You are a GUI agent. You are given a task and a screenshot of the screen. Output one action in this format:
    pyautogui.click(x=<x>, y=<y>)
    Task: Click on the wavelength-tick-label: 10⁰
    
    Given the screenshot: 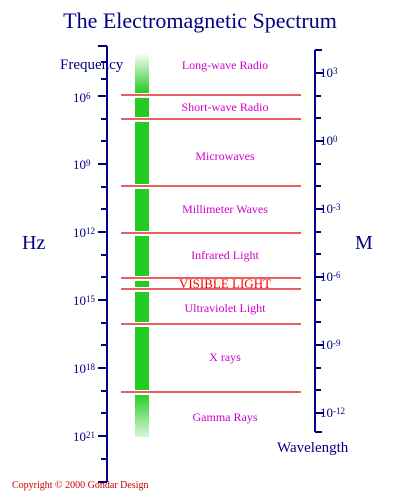 What is the action you would take?
    pyautogui.click(x=329, y=140)
    